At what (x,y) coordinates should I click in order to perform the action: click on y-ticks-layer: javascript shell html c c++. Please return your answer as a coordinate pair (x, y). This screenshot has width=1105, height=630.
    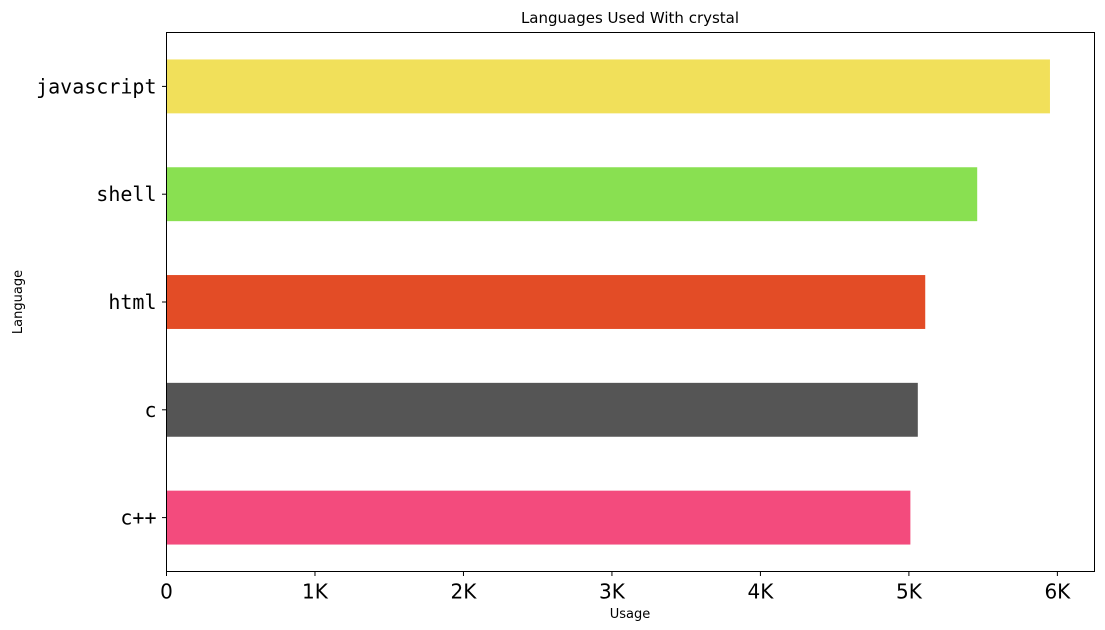
    Looking at the image, I should click on (101, 302).